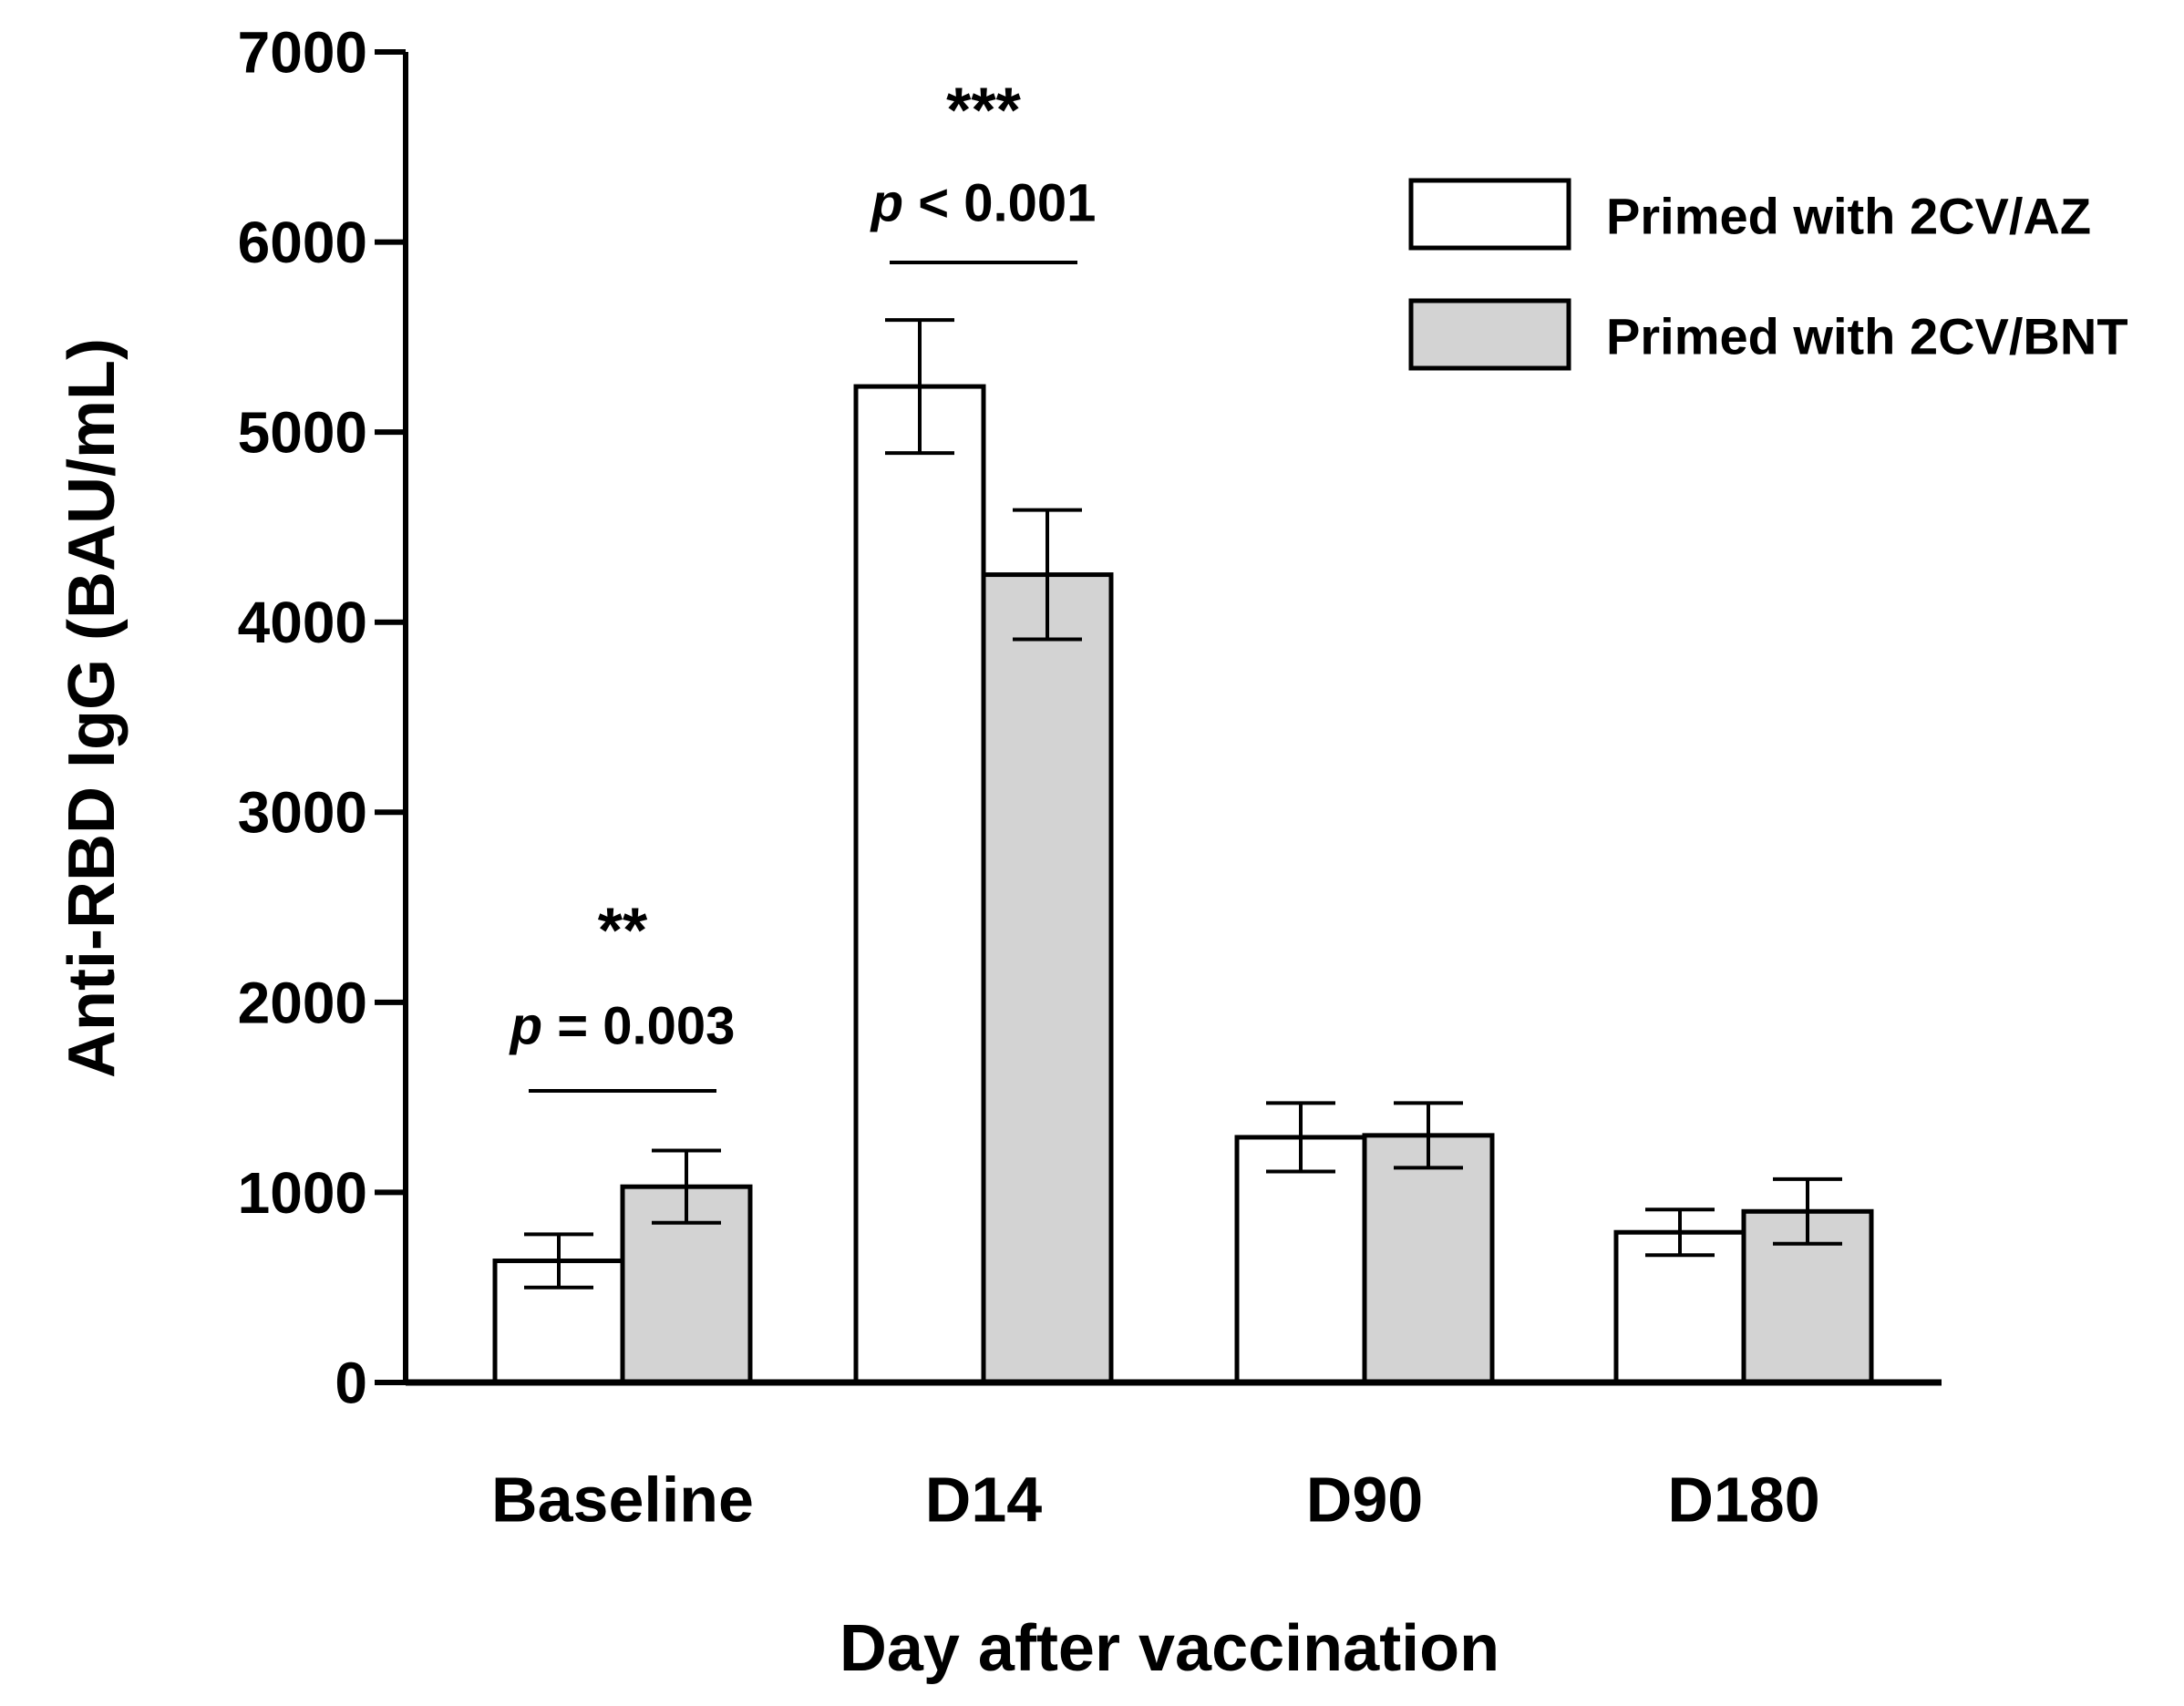 The image size is (2184, 1706). Describe the element at coordinates (983, 1500) in the screenshot. I see `x-category-label: D14` at that location.